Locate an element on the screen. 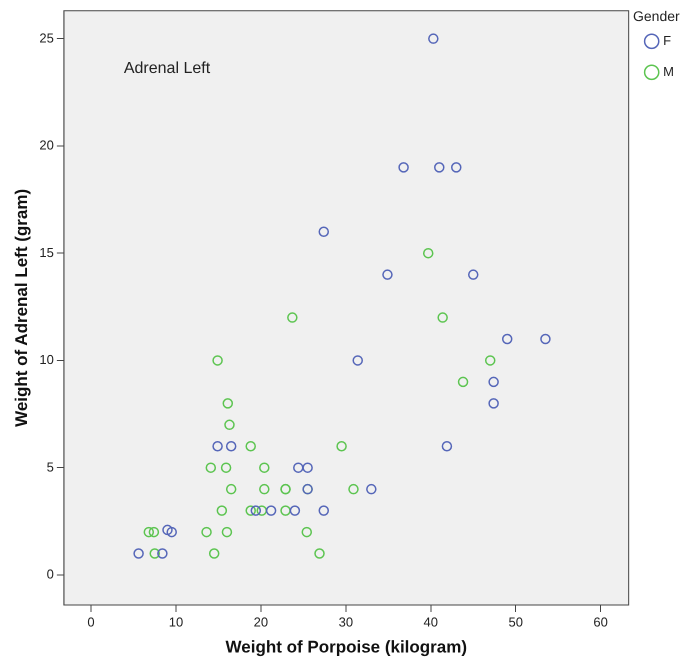 The height and width of the screenshot is (670, 700). y-tick-label: 25 is located at coordinates (46, 38).